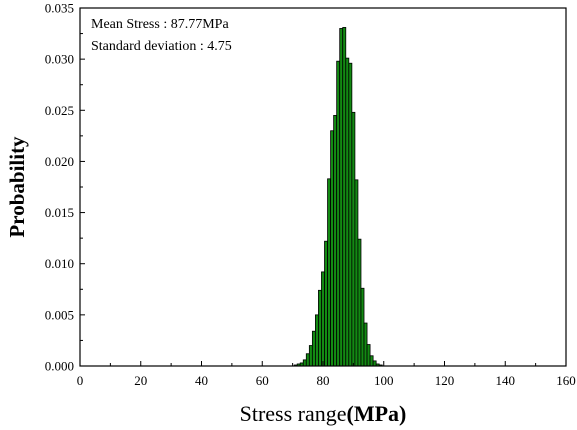  Describe the element at coordinates (506, 380) in the screenshot. I see `x-tick-label: 140` at that location.